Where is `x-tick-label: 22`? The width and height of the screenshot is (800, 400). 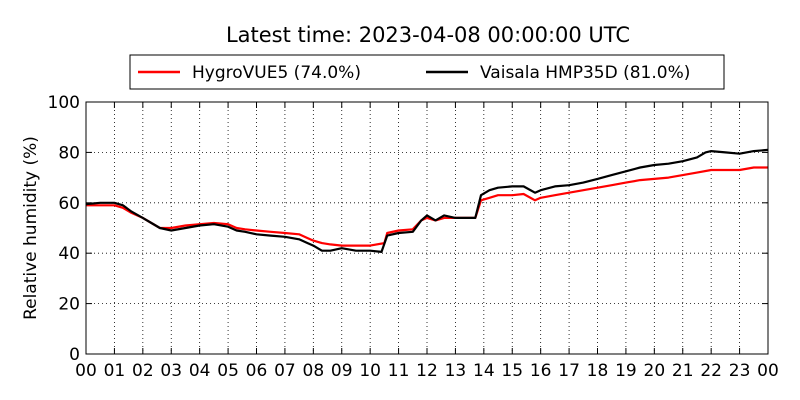 x-tick-label: 22 is located at coordinates (711, 371).